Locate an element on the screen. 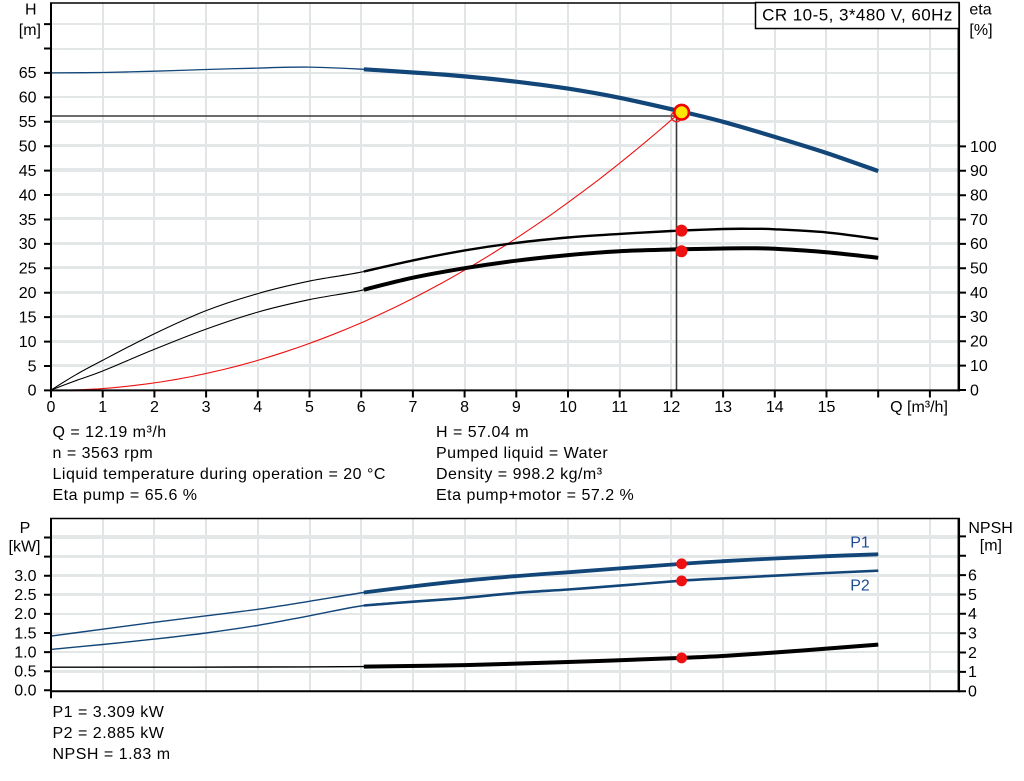  svg-text: [kW] is located at coordinates (25, 547).